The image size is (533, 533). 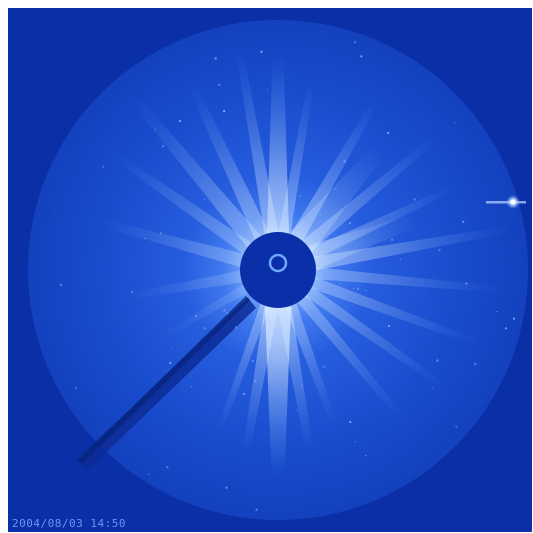 What do you see at coordinates (166, 383) in the screenshot?
I see `occulter-pylon` at bounding box center [166, 383].